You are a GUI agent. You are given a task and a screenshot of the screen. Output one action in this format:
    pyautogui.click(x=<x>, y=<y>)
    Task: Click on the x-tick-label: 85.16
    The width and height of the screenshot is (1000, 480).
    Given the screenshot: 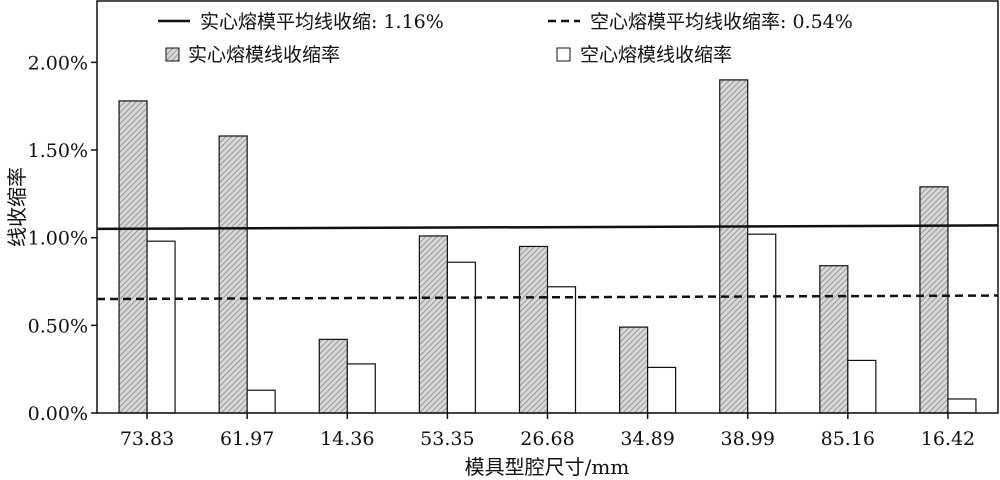 What is the action you would take?
    pyautogui.click(x=848, y=439)
    